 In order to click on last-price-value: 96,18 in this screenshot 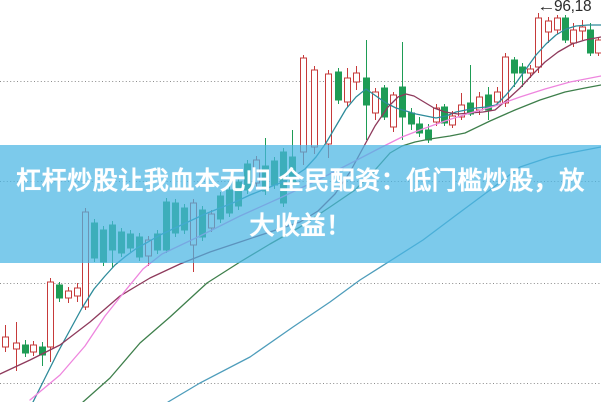, I will do `click(573, 7)`.